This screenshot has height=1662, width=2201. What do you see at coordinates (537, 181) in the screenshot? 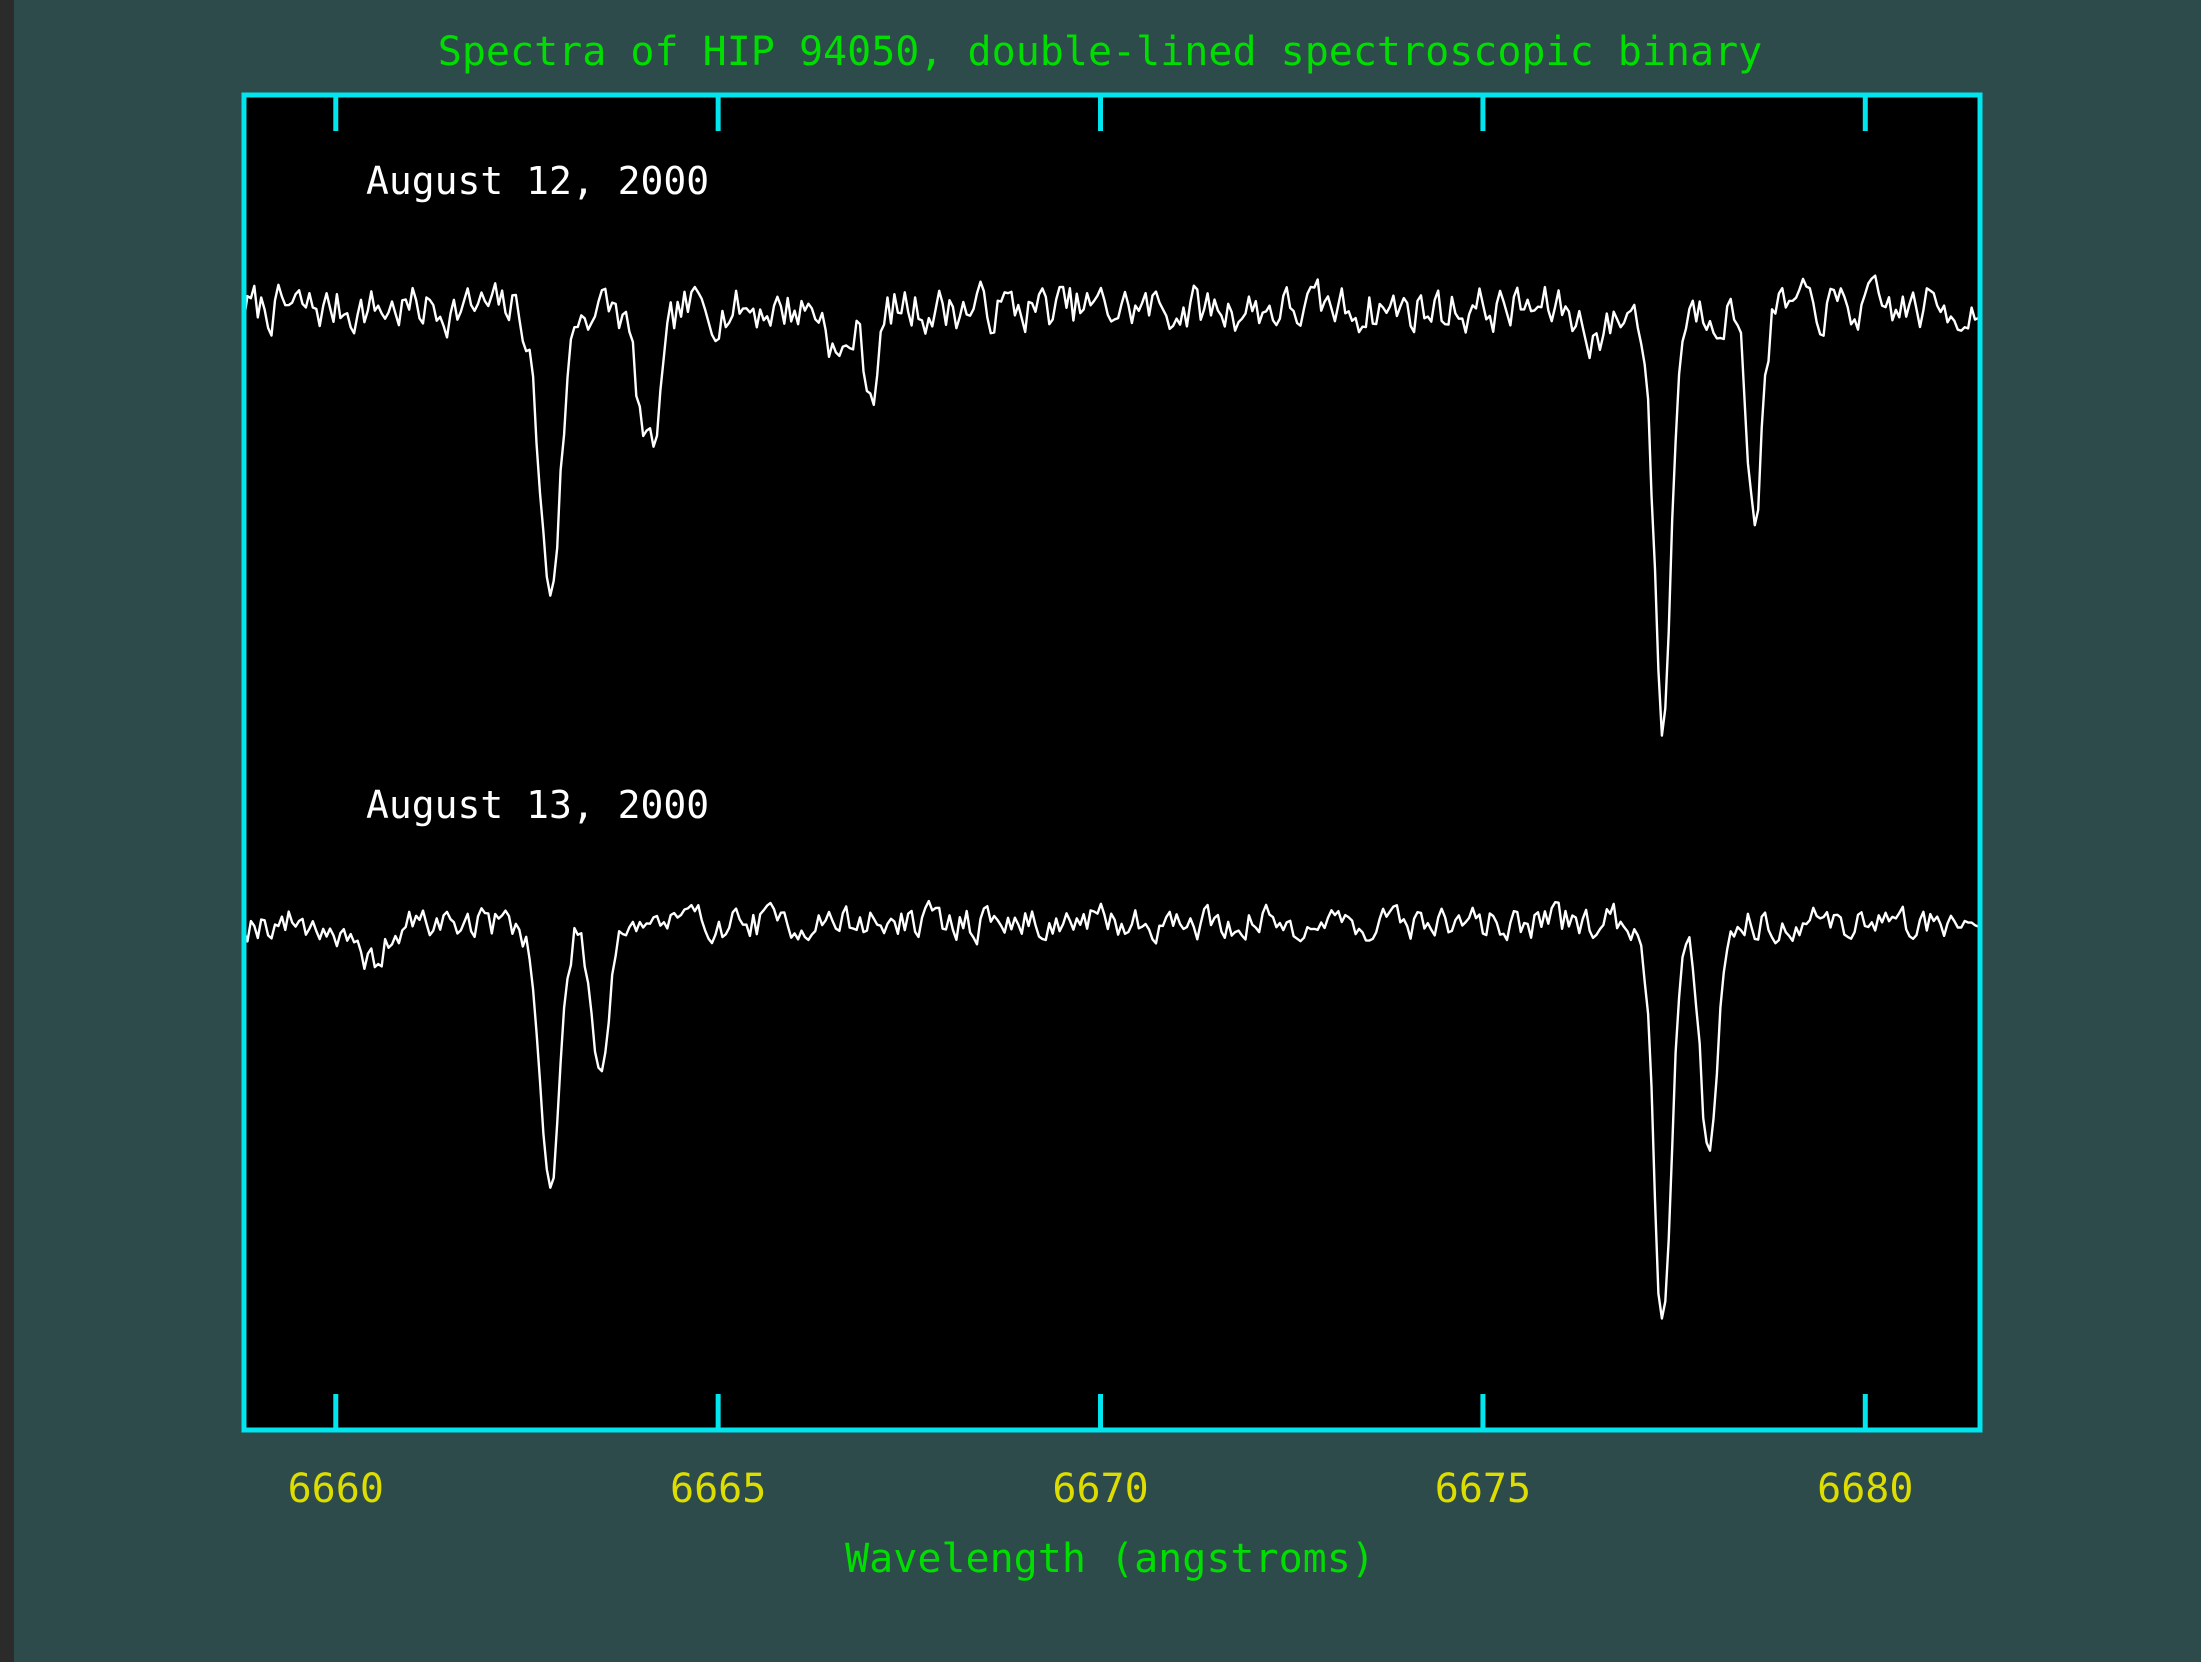
I see `annotation-august-12: August 12, 2000` at bounding box center [537, 181].